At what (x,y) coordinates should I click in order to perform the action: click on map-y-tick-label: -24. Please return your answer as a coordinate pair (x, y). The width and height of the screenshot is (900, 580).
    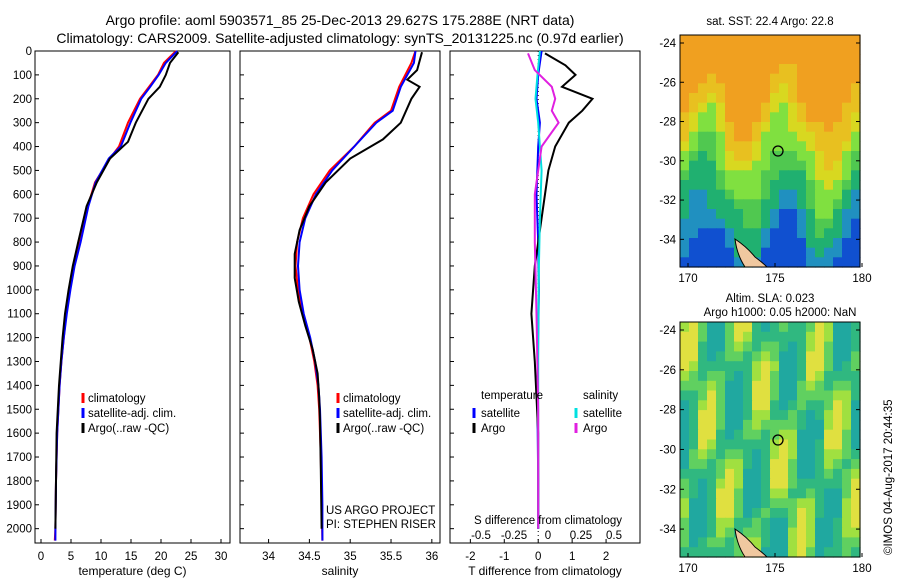
    Looking at the image, I should click on (667, 44).